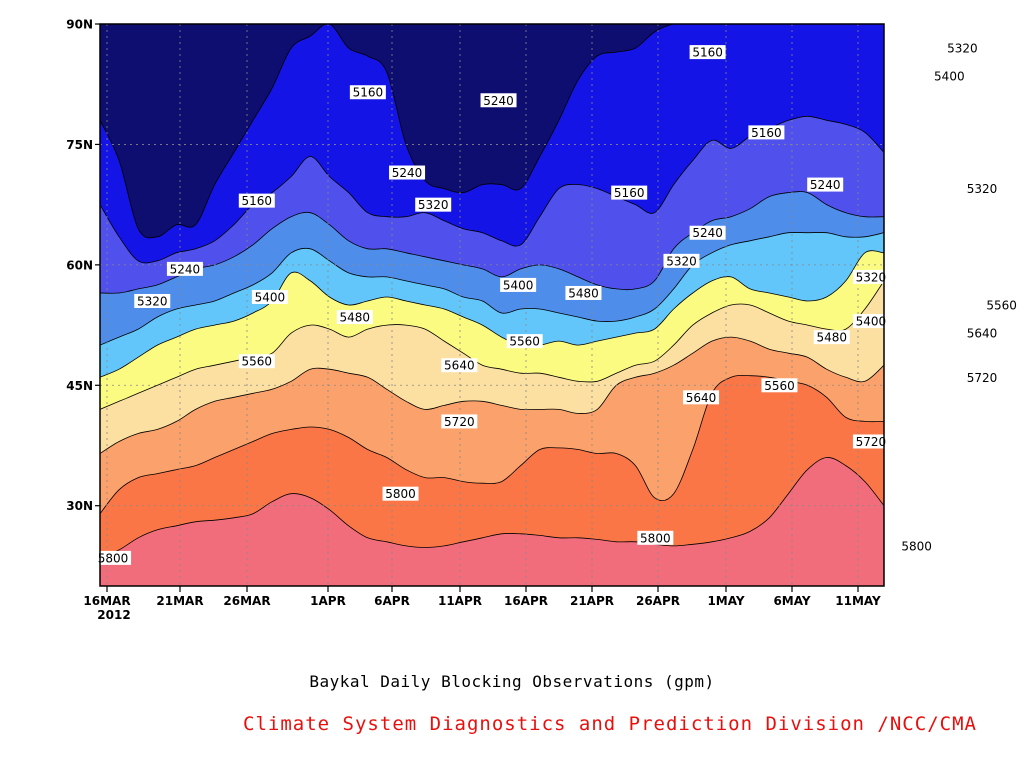 Image resolution: width=1024 pixels, height=768 pixels. I want to click on x-tick-label: 11APR, so click(460, 601).